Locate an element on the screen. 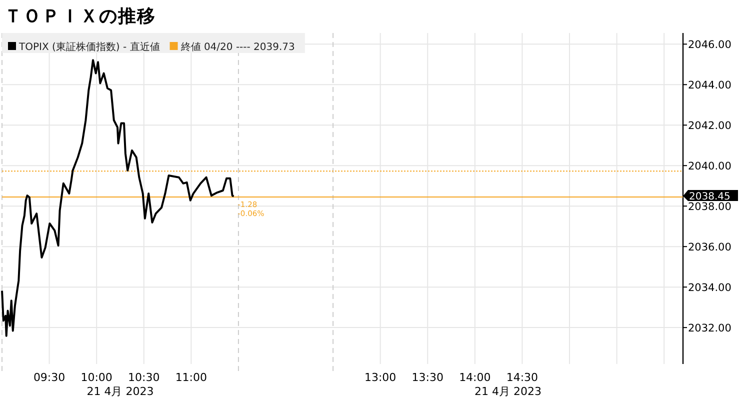  y-tick-label: 2032.00 is located at coordinates (710, 328).